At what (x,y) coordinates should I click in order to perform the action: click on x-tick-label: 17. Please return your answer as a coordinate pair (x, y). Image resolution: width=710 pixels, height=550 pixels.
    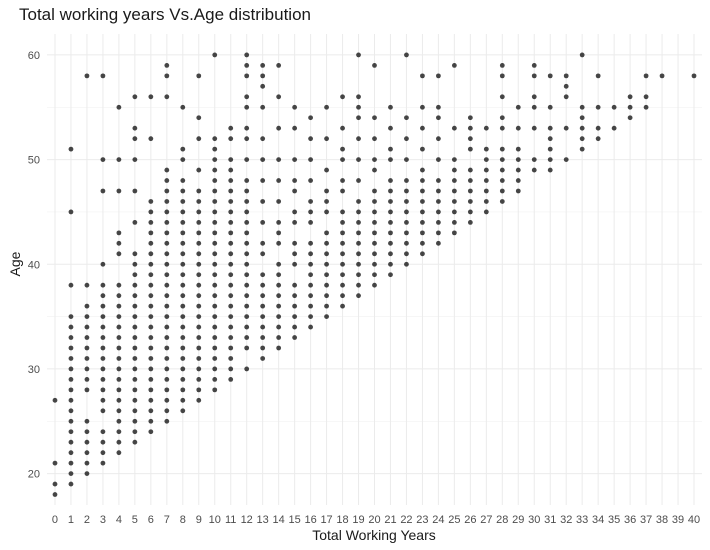
    Looking at the image, I should click on (326, 520).